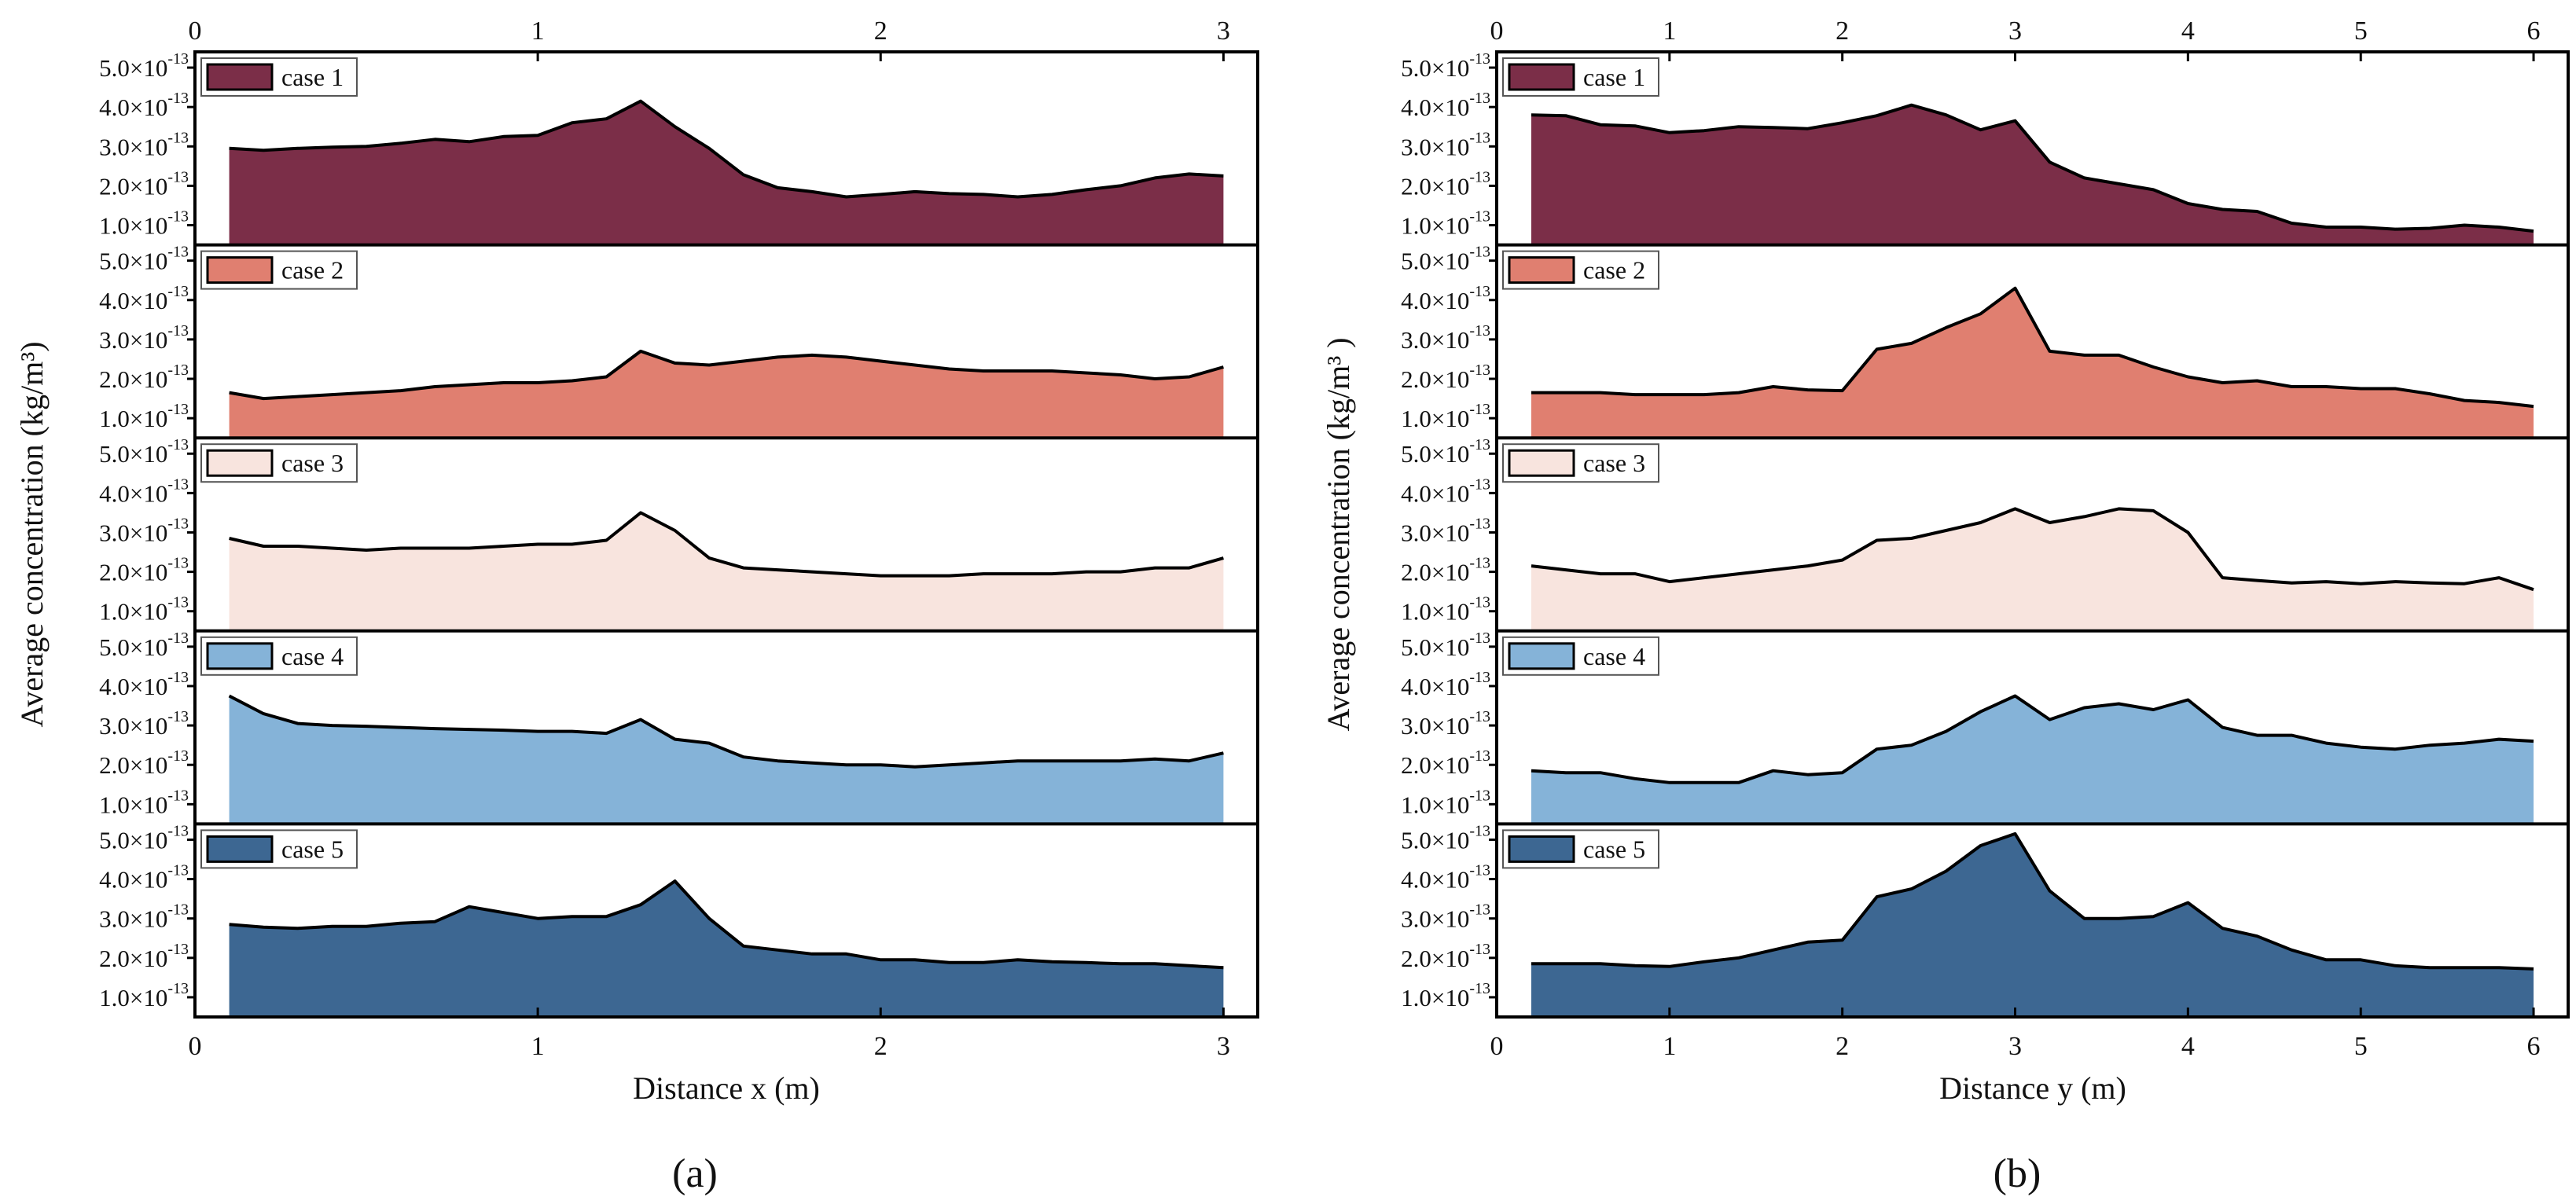  What do you see at coordinates (1580, 270) in the screenshot?
I see `legend-case-2: case 2` at bounding box center [1580, 270].